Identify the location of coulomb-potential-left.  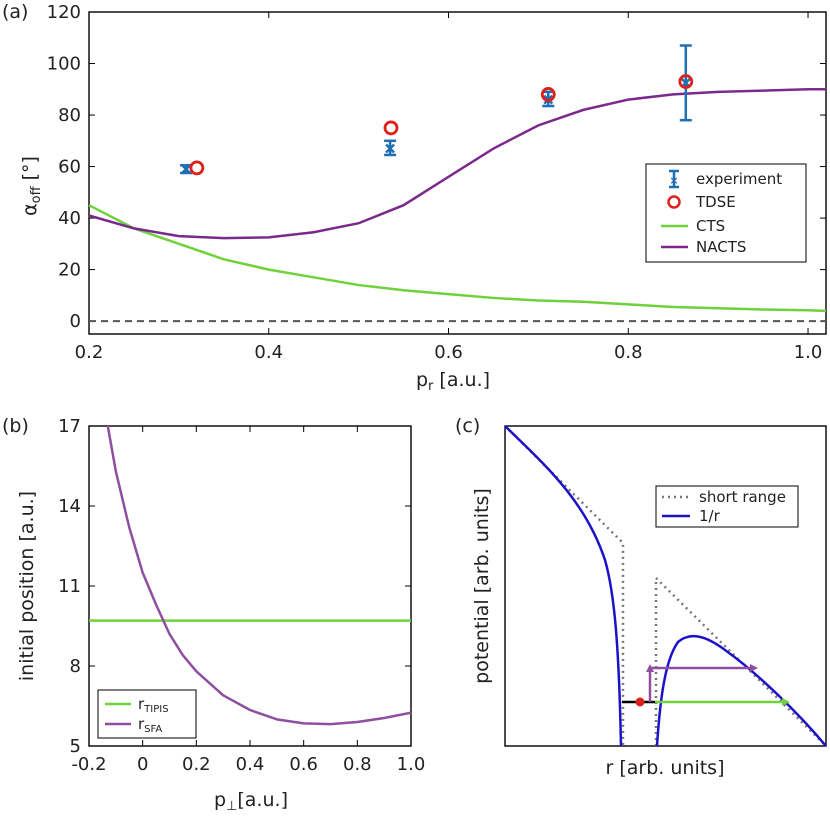
(563, 586).